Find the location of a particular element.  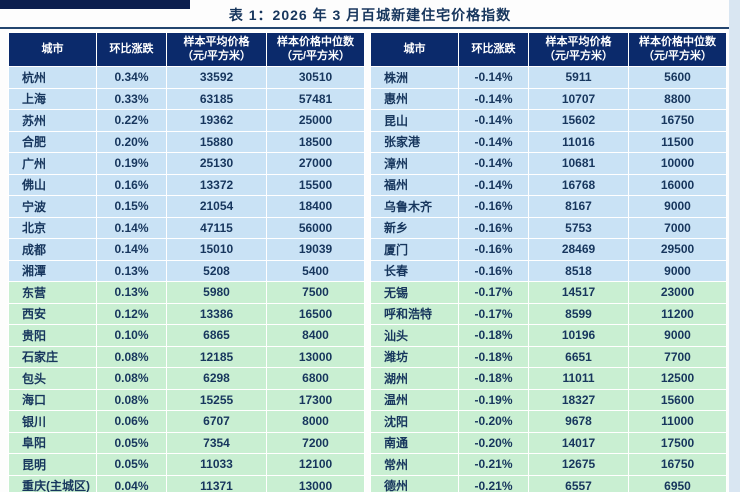

table-row: 常州 -0.21% 12675 16750 is located at coordinates (548, 464).